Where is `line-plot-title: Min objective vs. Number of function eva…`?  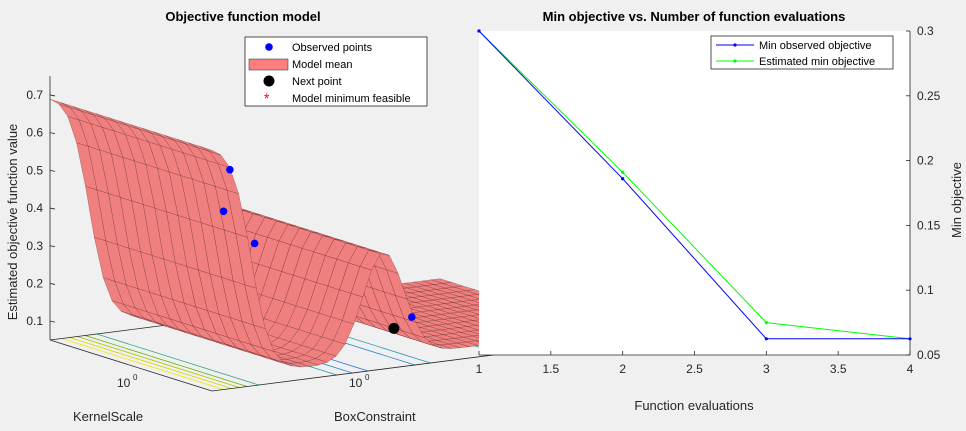
line-plot-title: Min objective vs. Number of function eva… is located at coordinates (694, 16).